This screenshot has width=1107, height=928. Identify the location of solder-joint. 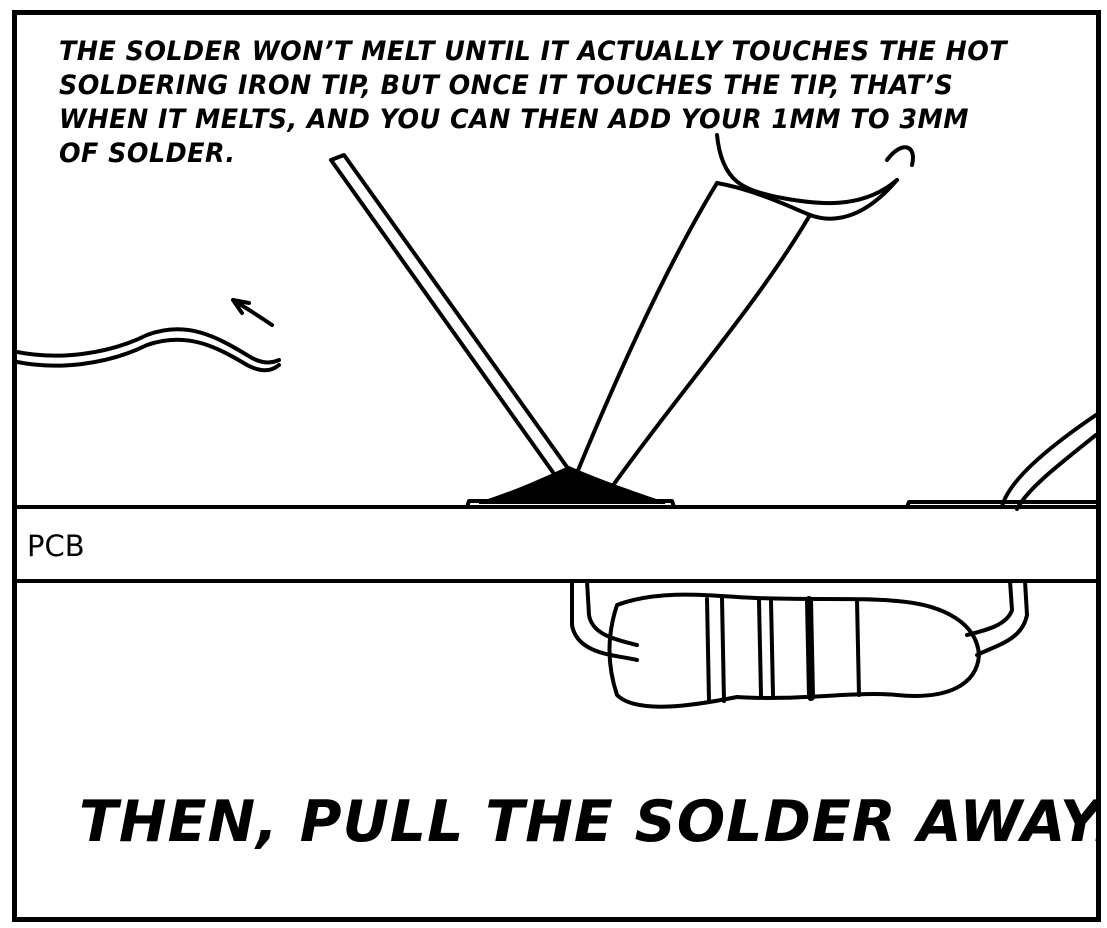
(572, 484).